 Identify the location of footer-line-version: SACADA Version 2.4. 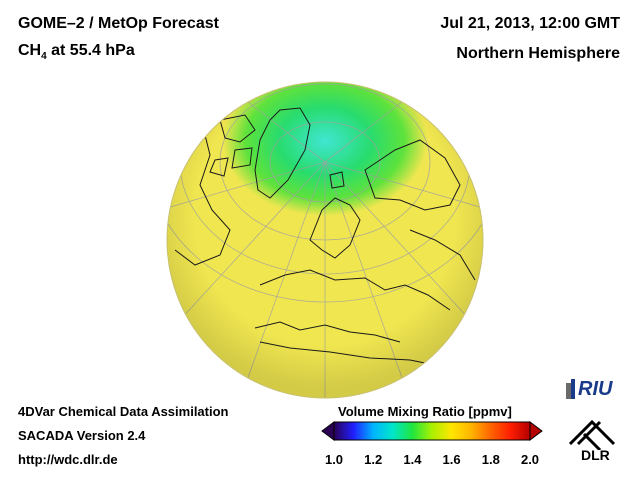
(82, 435).